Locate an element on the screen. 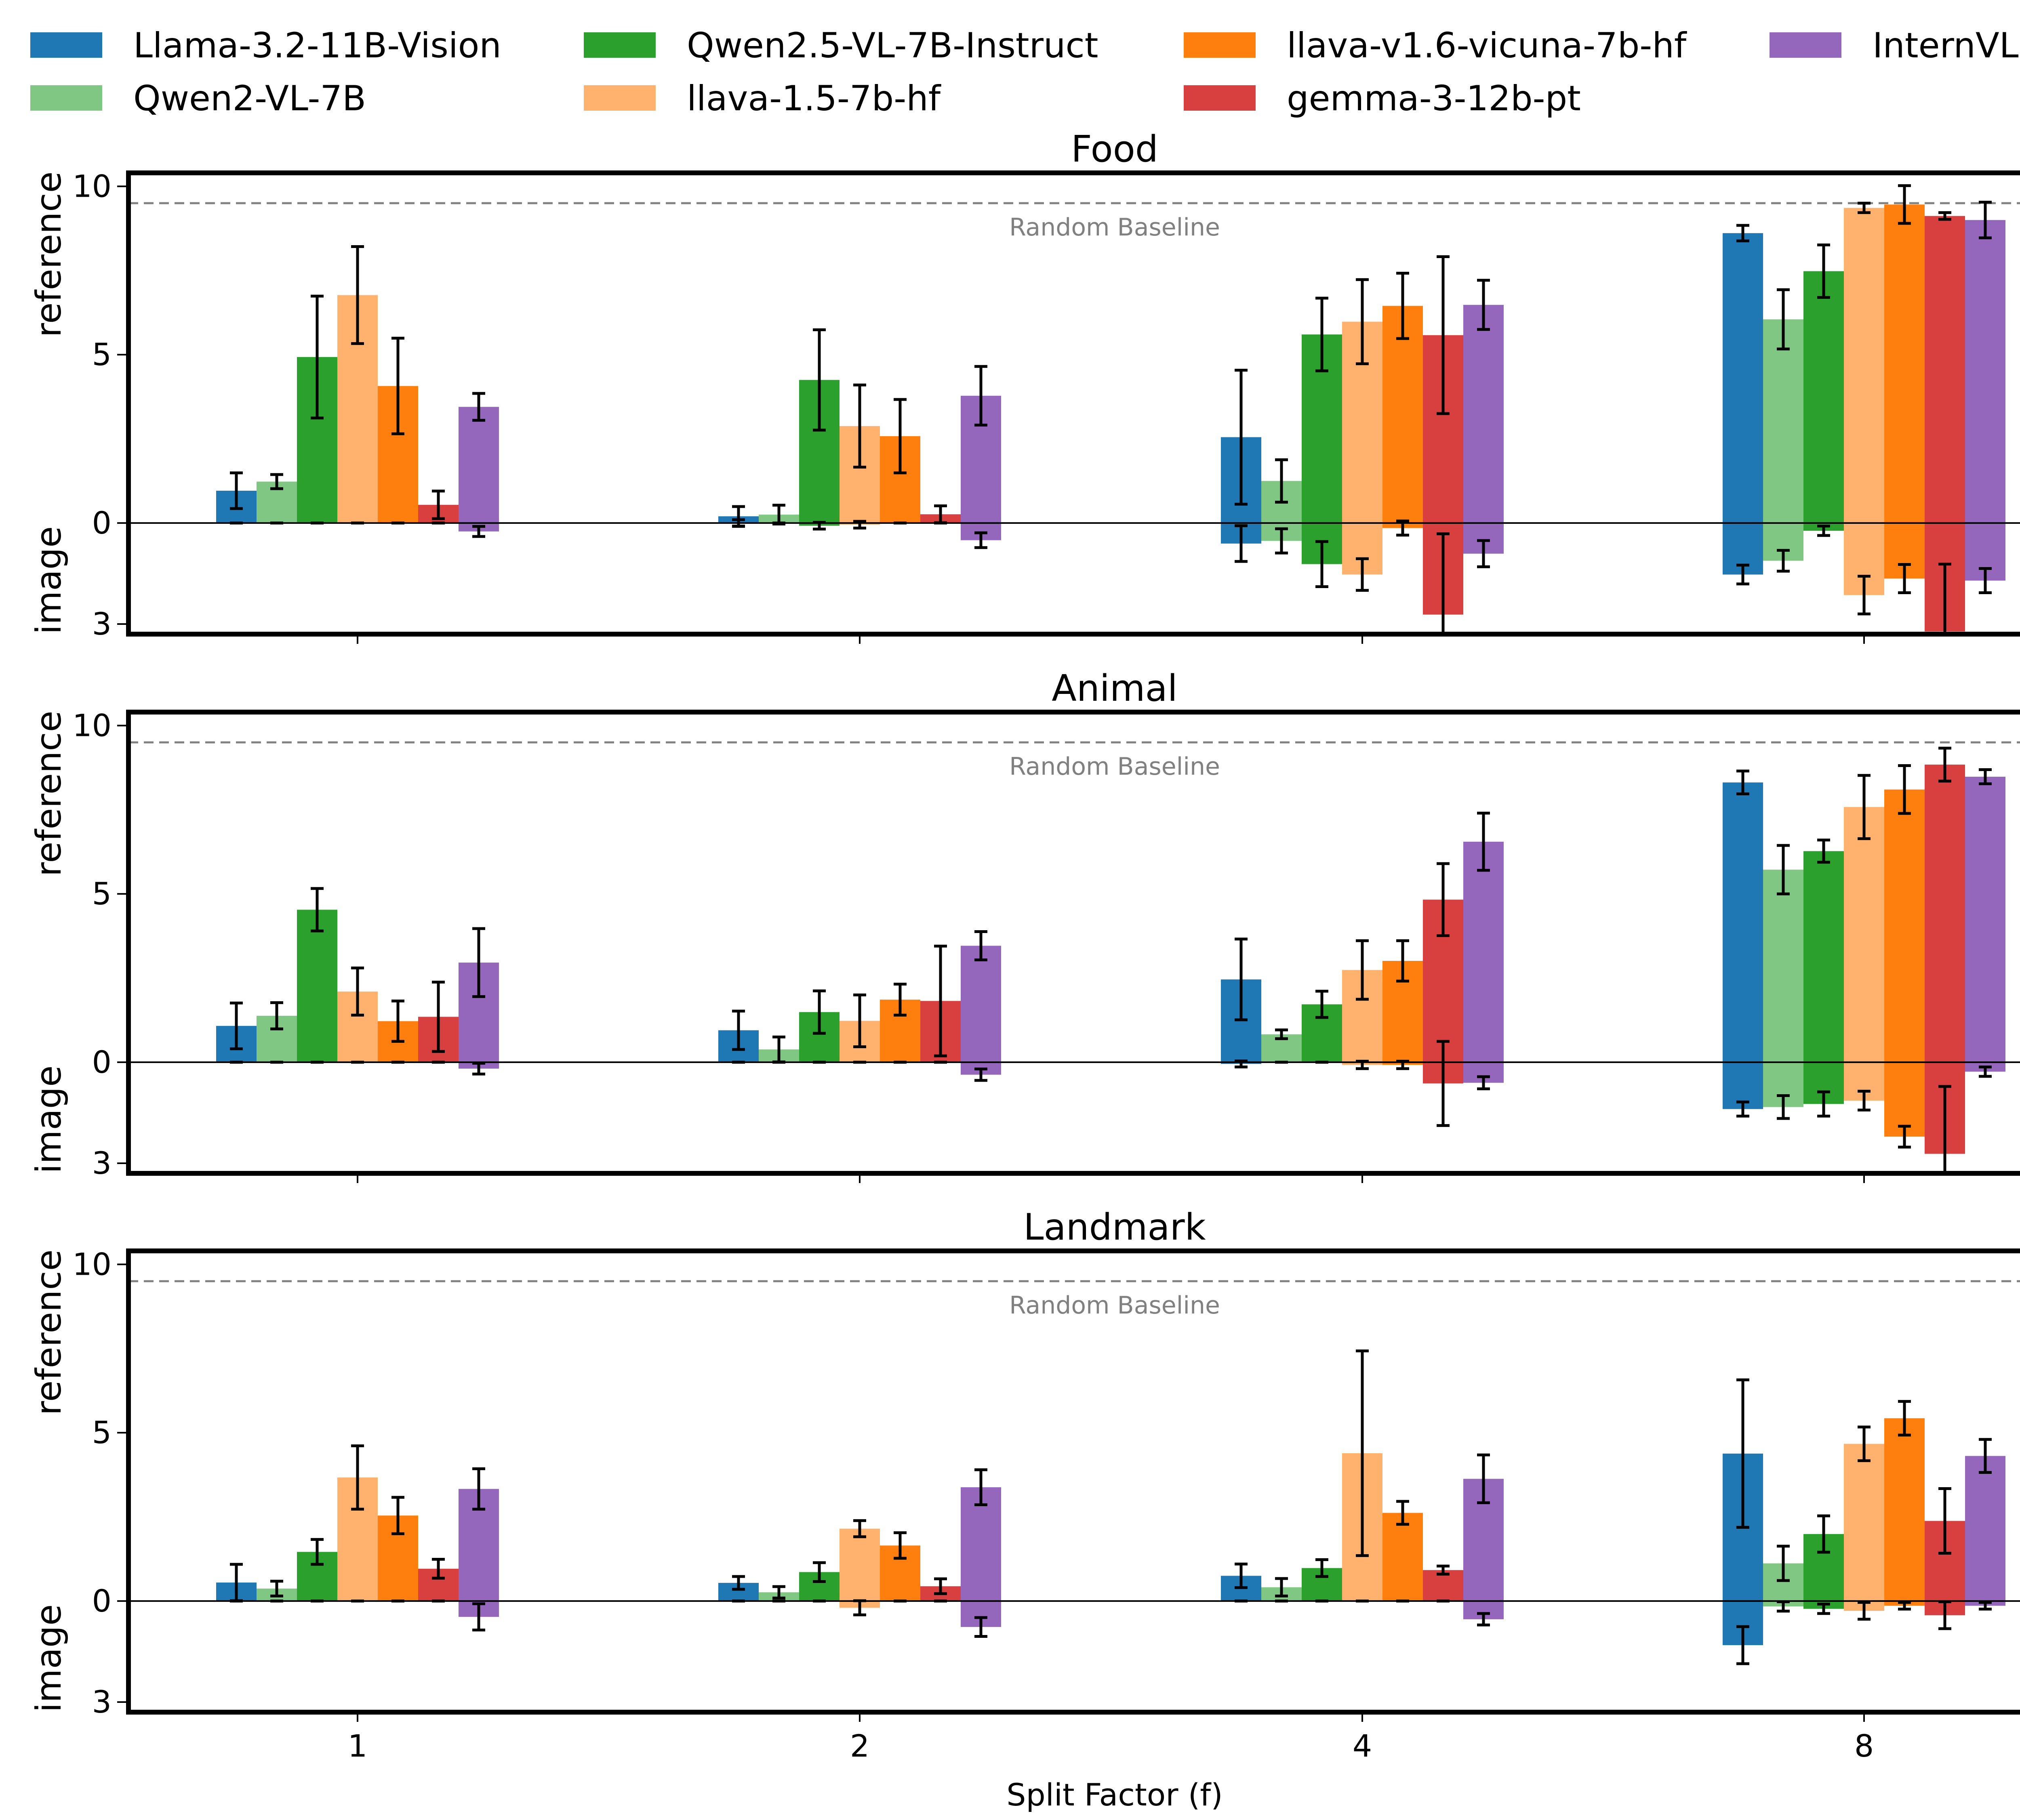  panel-title: Landmark is located at coordinates (1115, 1227).